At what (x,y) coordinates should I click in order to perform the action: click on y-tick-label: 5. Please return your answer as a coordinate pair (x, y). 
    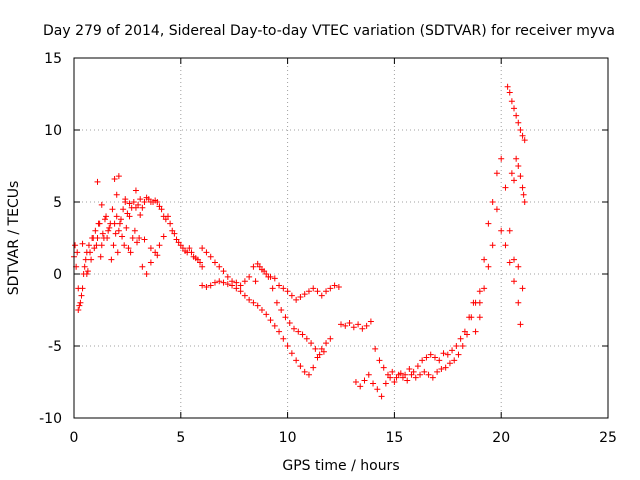
    Looking at the image, I should click on (57, 203).